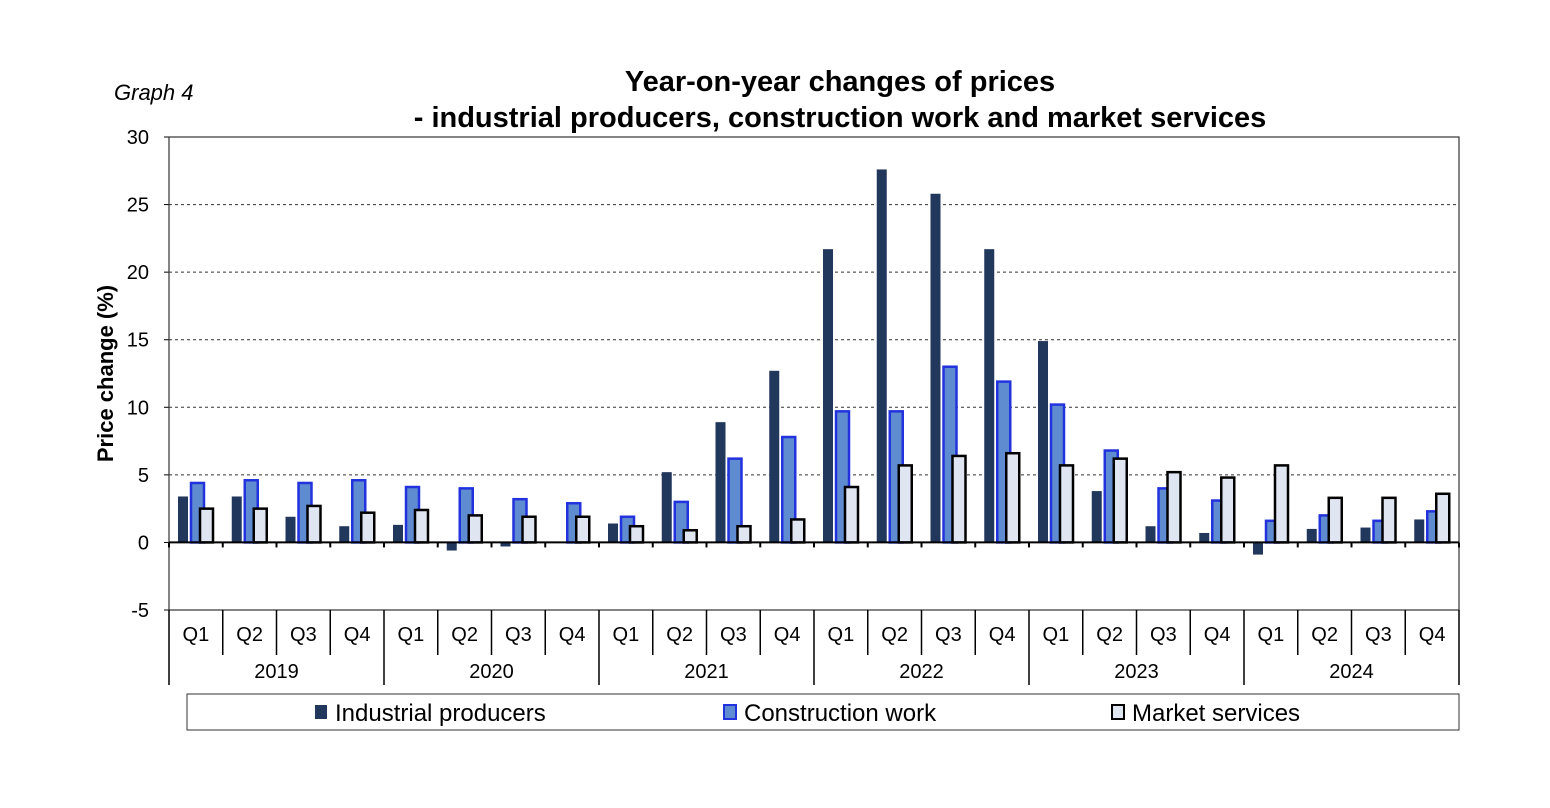 The width and height of the screenshot is (1550, 808). I want to click on y-tick-label: 5, so click(143, 476).